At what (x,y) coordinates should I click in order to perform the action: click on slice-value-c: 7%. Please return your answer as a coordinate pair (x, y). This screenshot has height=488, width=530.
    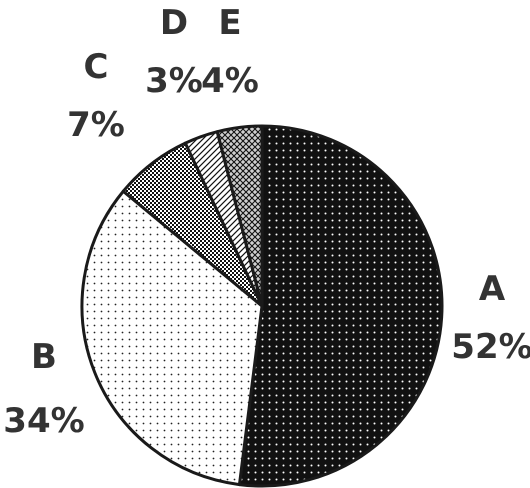
    Looking at the image, I should click on (96, 125).